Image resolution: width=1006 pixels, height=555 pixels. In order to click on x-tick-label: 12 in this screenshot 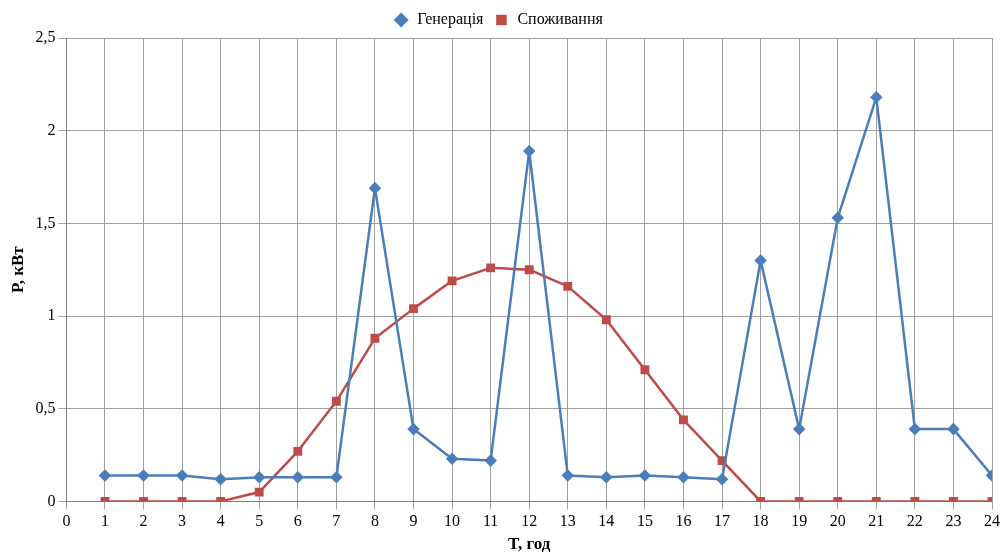, I will do `click(529, 521)`.